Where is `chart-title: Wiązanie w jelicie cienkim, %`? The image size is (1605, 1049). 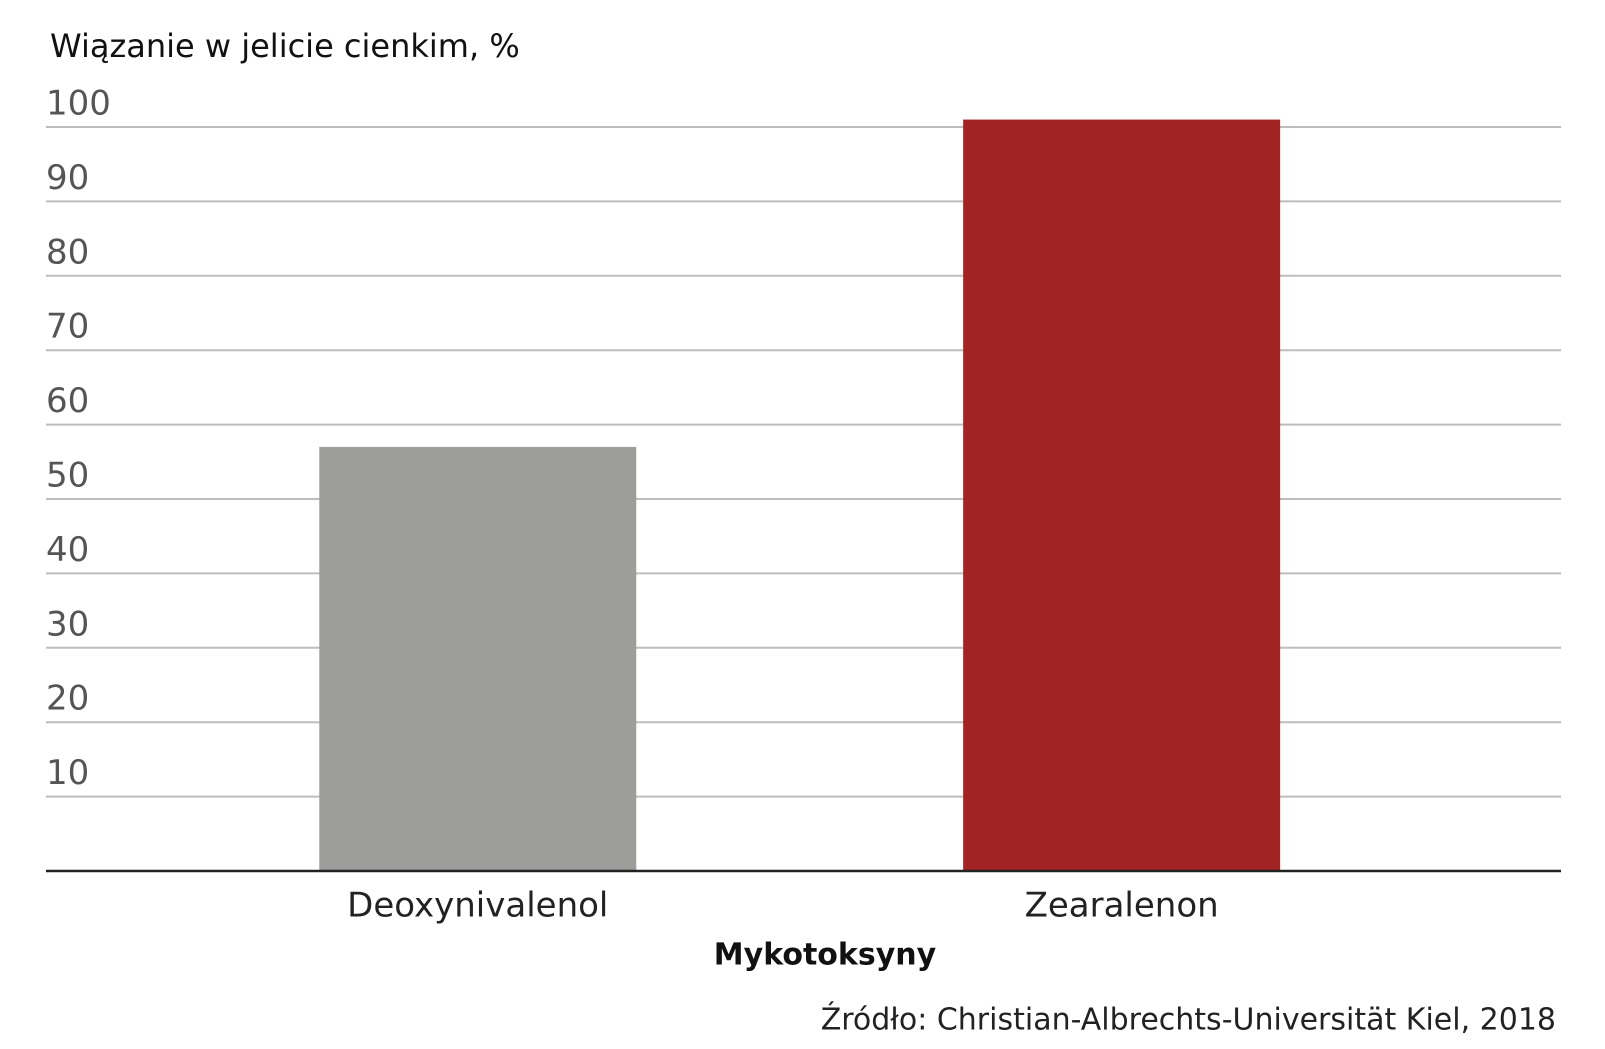
chart-title: Wiązanie w jelicie cienkim, % is located at coordinates (285, 46).